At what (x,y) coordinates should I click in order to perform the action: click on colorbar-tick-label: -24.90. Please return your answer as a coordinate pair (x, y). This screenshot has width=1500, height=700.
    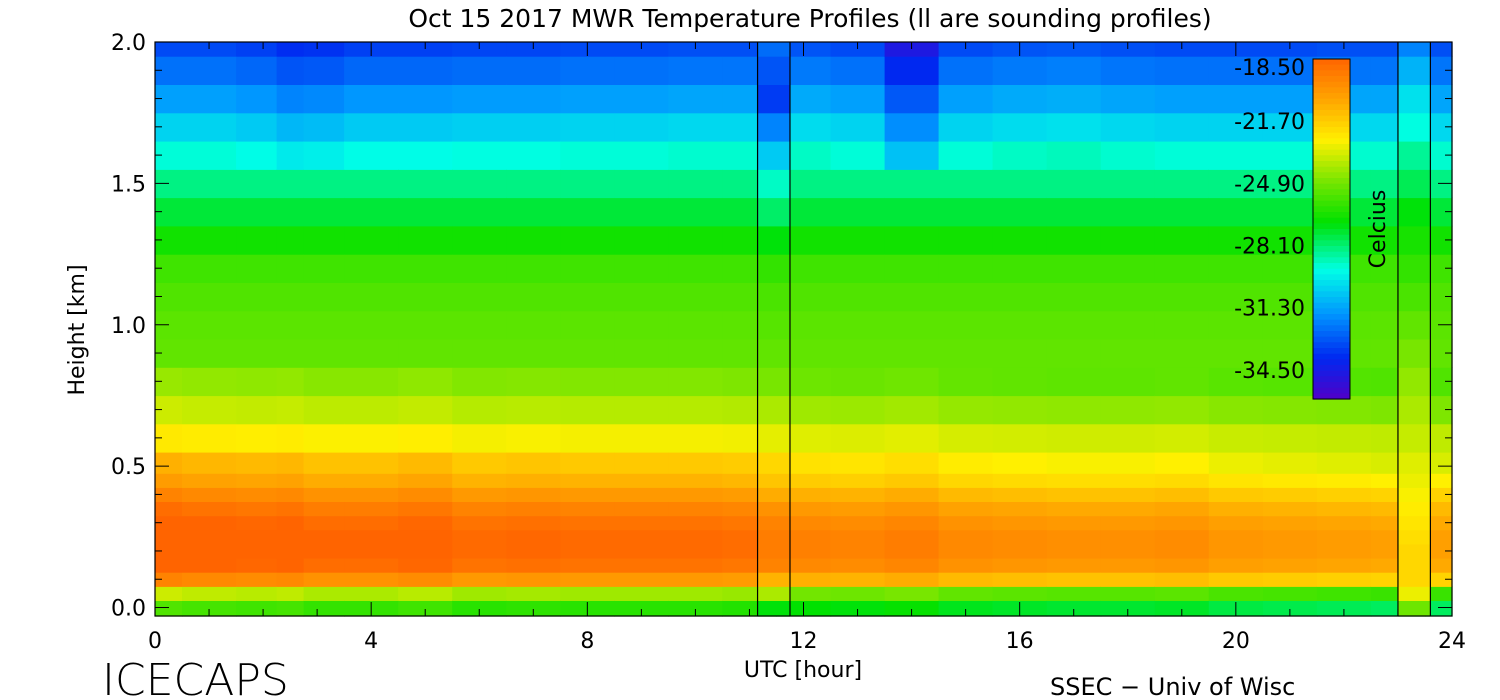
    Looking at the image, I should click on (1269, 184).